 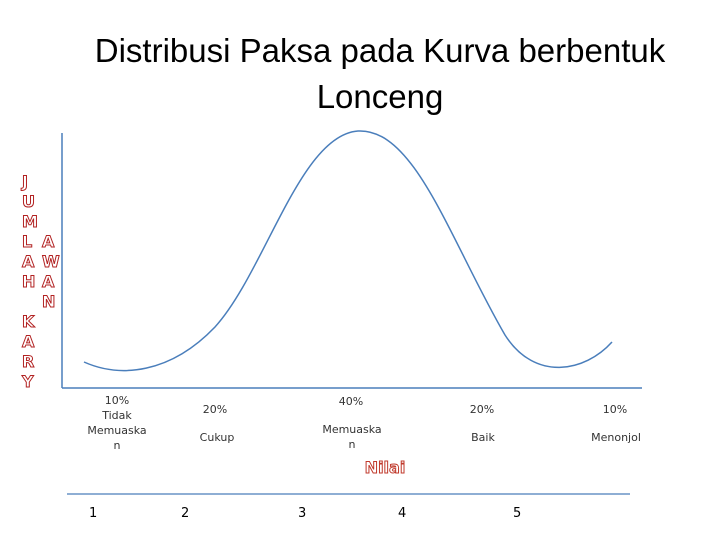 I want to click on scale-number: 1, so click(x=93, y=513).